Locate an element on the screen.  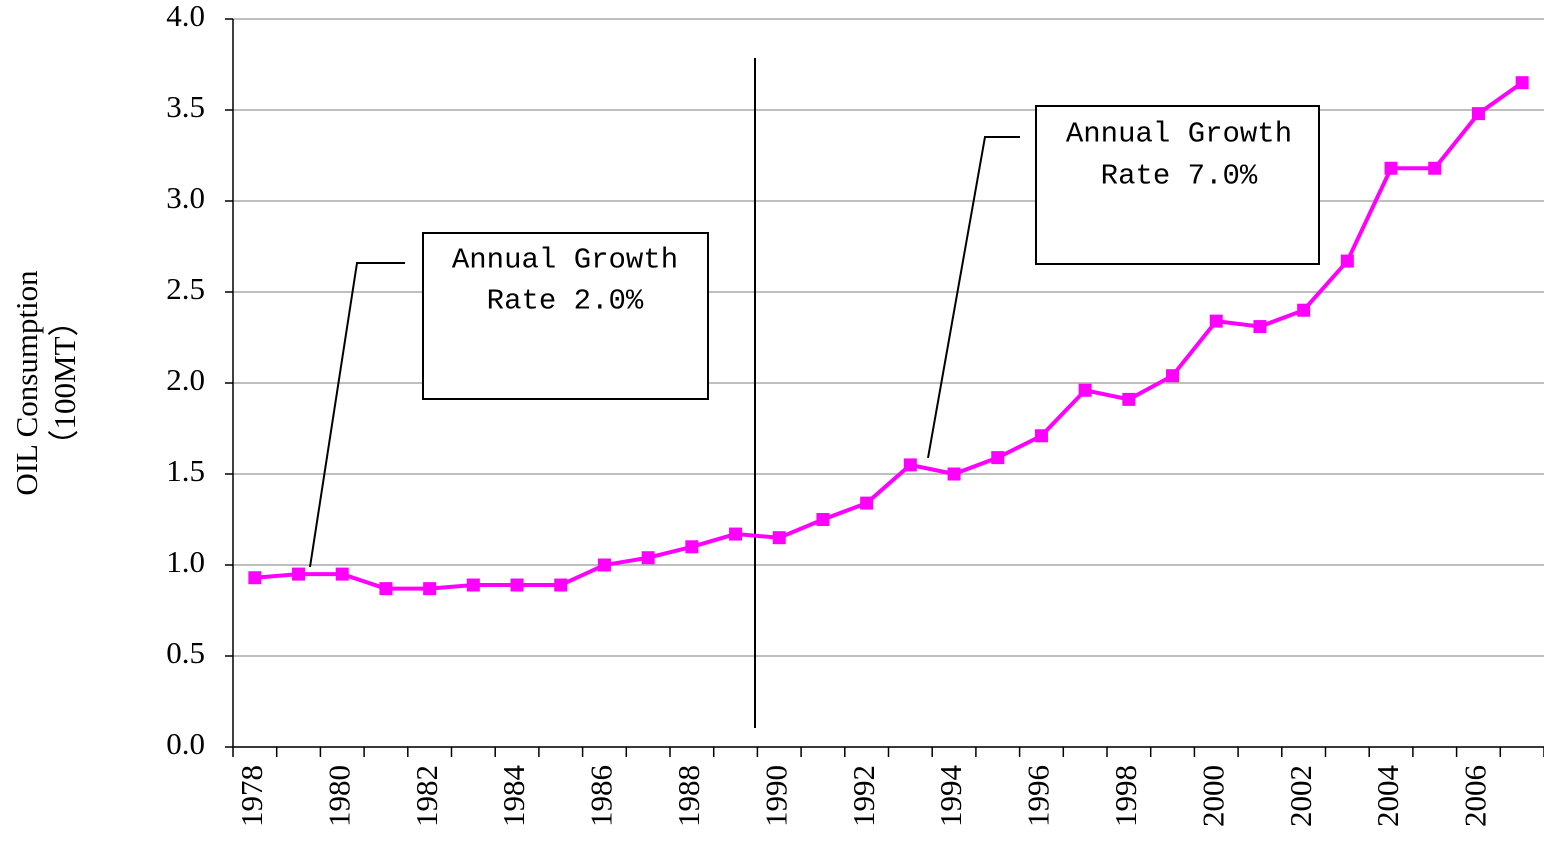
x-tick-label: 1986 is located at coordinates (601, 796).